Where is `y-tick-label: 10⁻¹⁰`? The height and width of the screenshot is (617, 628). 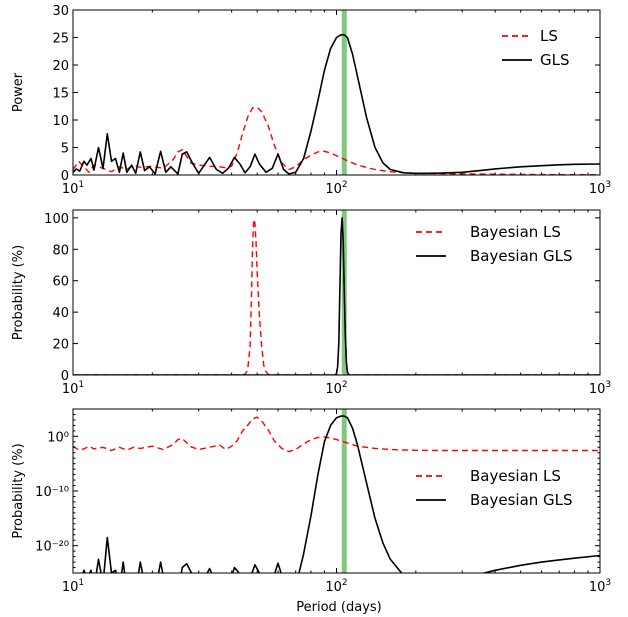 y-tick-label: 10⁻¹⁰ is located at coordinates (52, 492).